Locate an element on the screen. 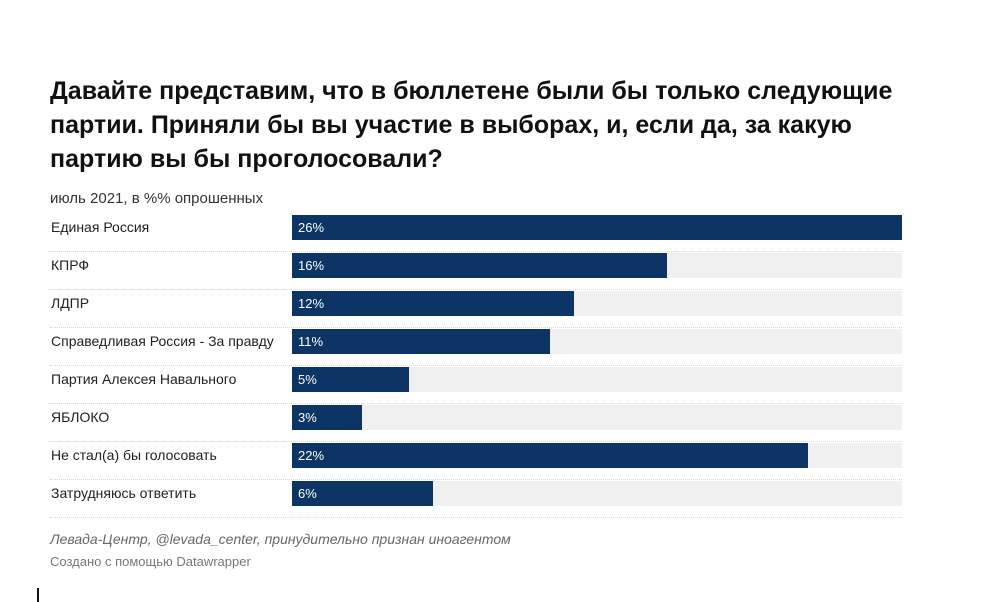 The height and width of the screenshot is (602, 1000). category-label: Справедливая Россия - За правду is located at coordinates (162, 341).